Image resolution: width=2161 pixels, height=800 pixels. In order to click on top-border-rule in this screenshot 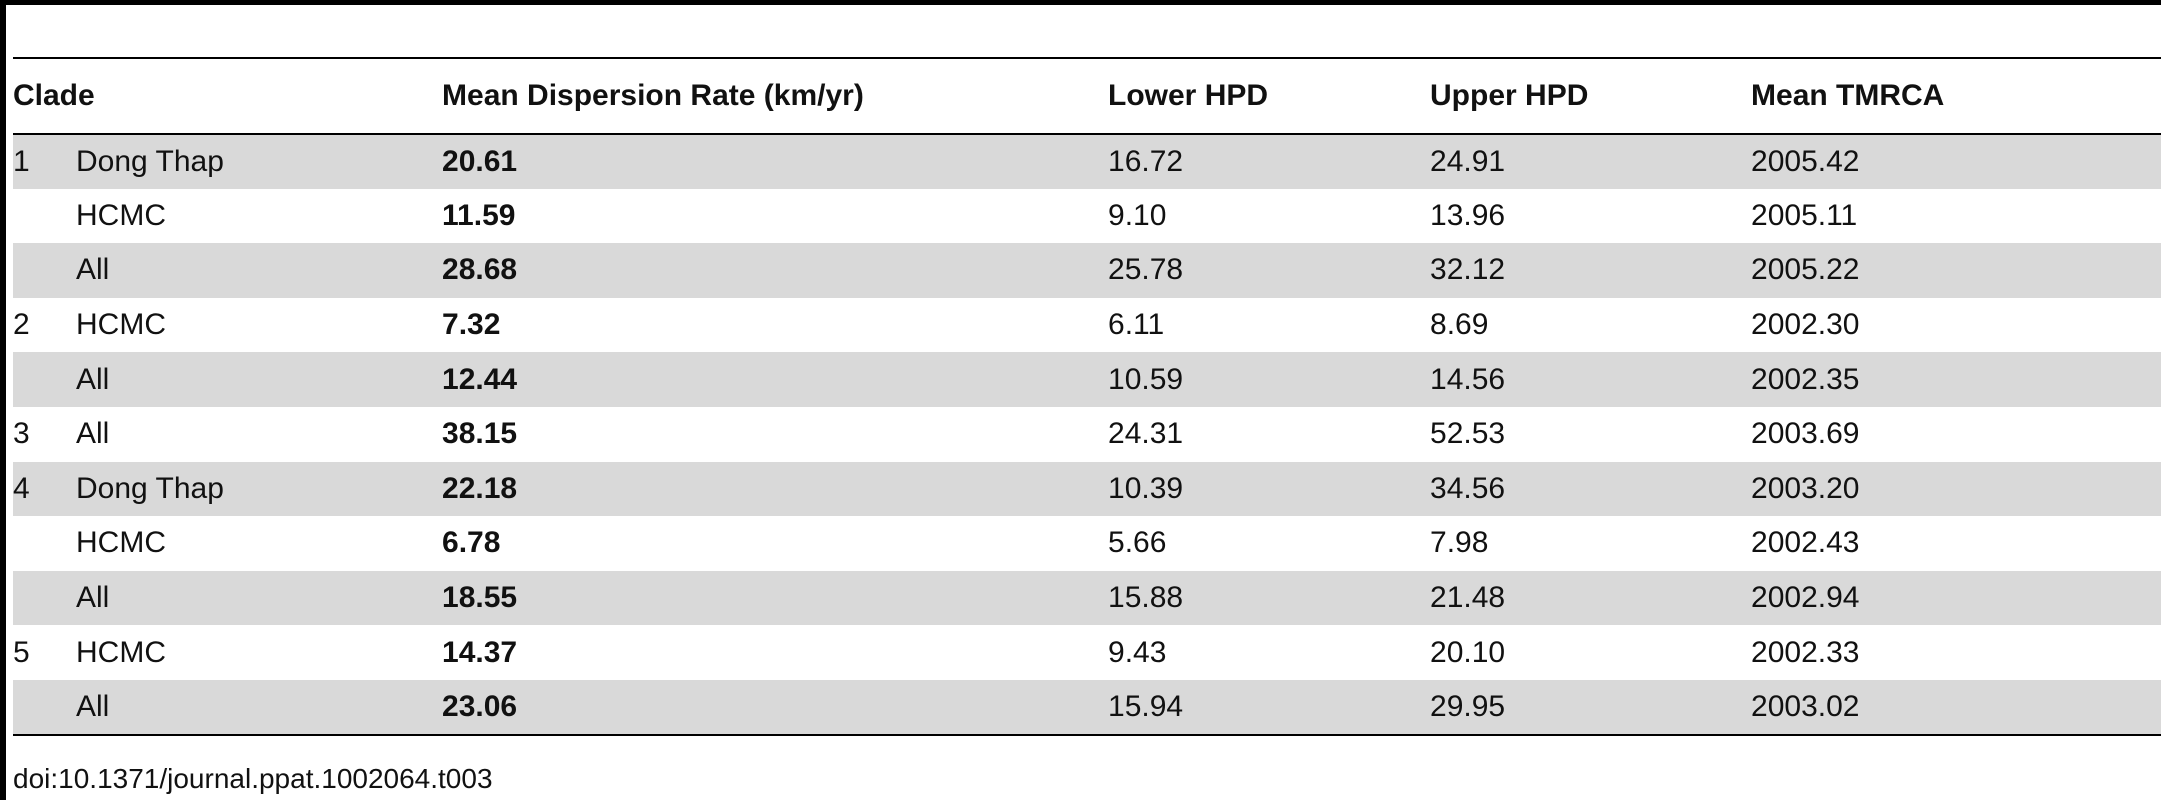, I will do `click(1080, 2)`.